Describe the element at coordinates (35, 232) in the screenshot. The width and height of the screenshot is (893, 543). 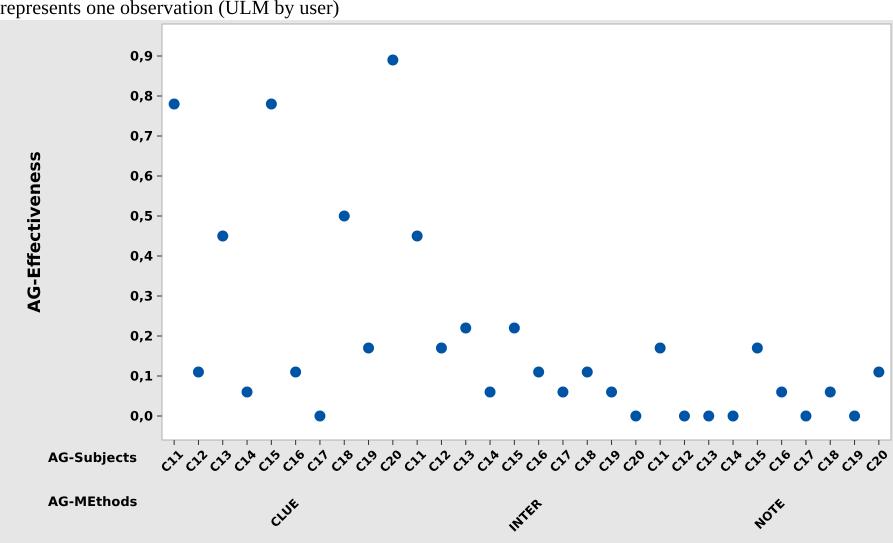
I see `y-axis-title: AG-Effectiveness` at that location.